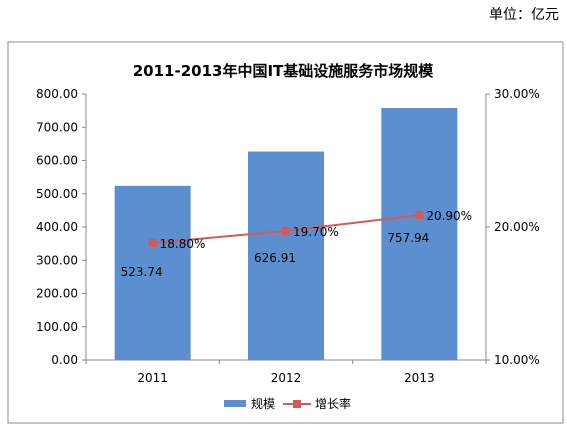 This screenshot has width=567, height=427. Describe the element at coordinates (284, 71) in the screenshot. I see `chart-title: 2011-2013年中国IT基础设施服务市场规模` at that location.